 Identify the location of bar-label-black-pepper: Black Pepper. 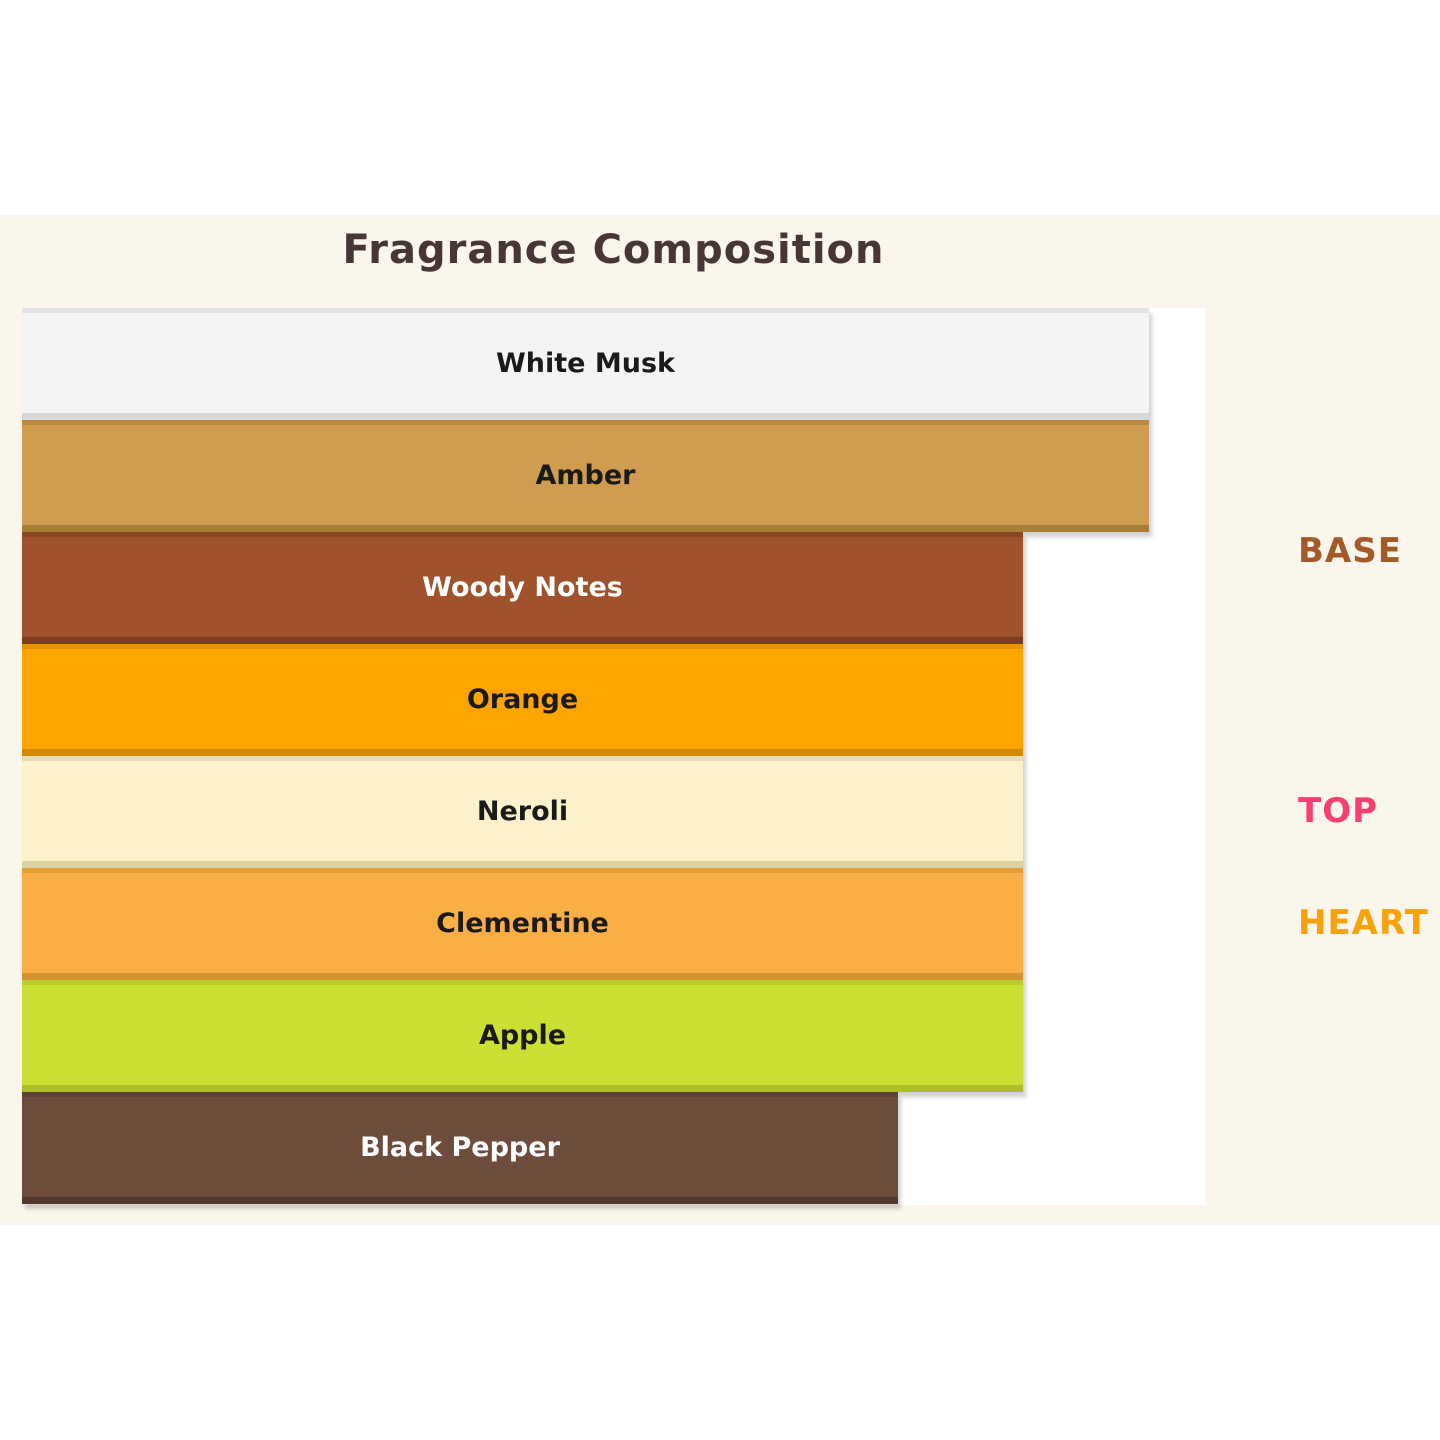
(460, 1147).